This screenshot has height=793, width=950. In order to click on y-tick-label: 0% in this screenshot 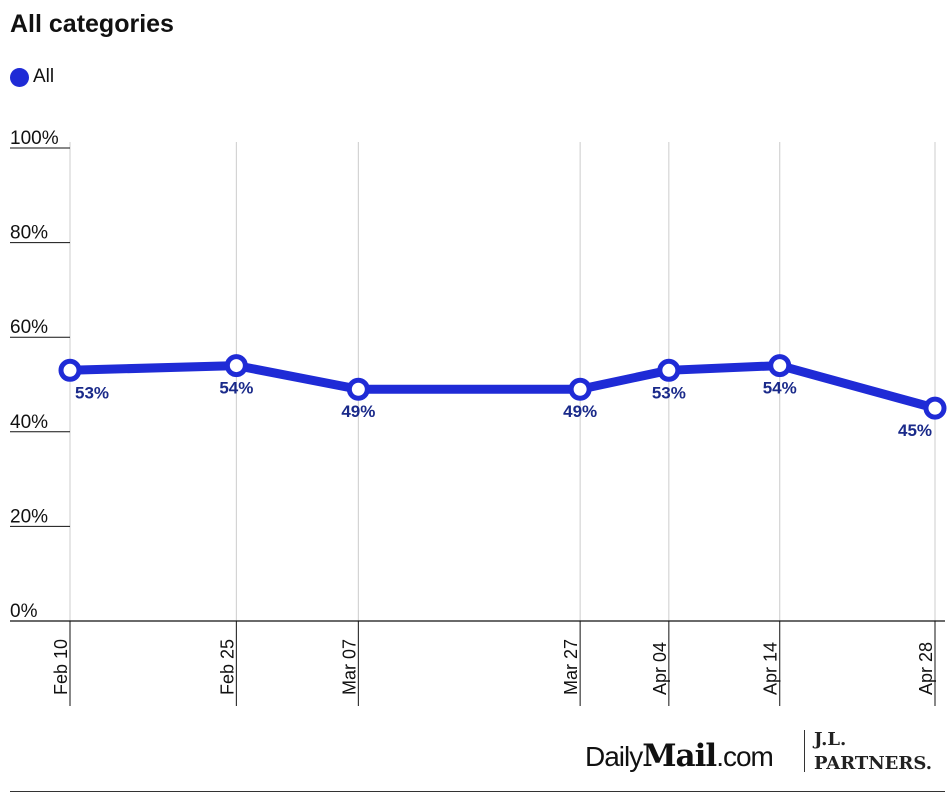, I will do `click(24, 611)`.